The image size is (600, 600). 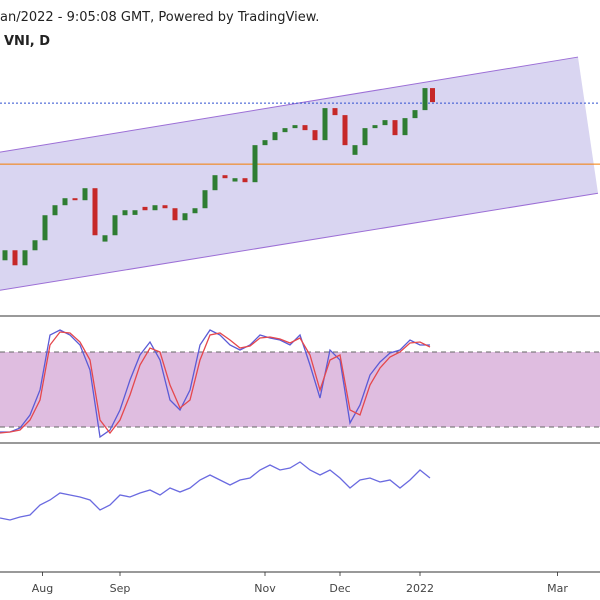 What do you see at coordinates (420, 588) in the screenshot?
I see `x-tick-label: 2022` at bounding box center [420, 588].